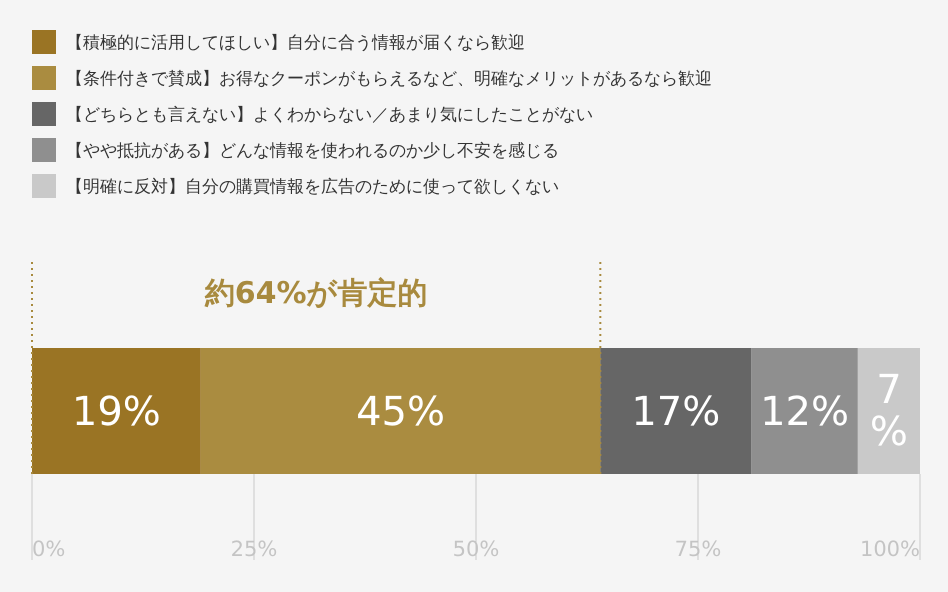  What do you see at coordinates (389, 79) in the screenshot?
I see `legend-label: 【条件付きで賛成】お得なクーポンがもらえるなど、明確なメリットがあるなら歓迎` at bounding box center [389, 79].